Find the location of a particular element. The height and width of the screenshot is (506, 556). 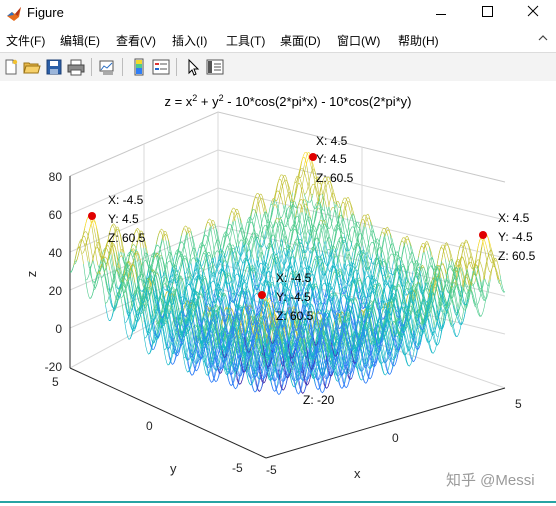

open-file-icon is located at coordinates (32, 67).